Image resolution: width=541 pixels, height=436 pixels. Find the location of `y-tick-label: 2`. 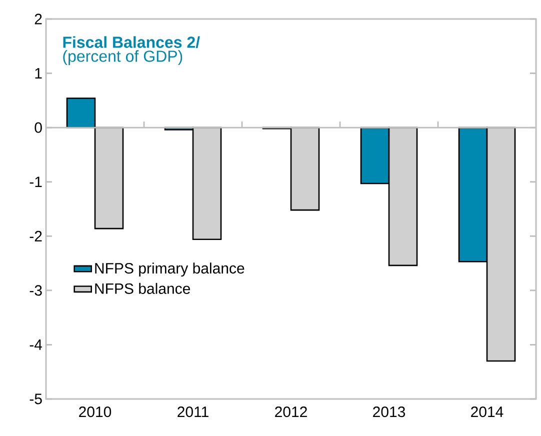

y-tick-label: 2 is located at coordinates (38, 19).